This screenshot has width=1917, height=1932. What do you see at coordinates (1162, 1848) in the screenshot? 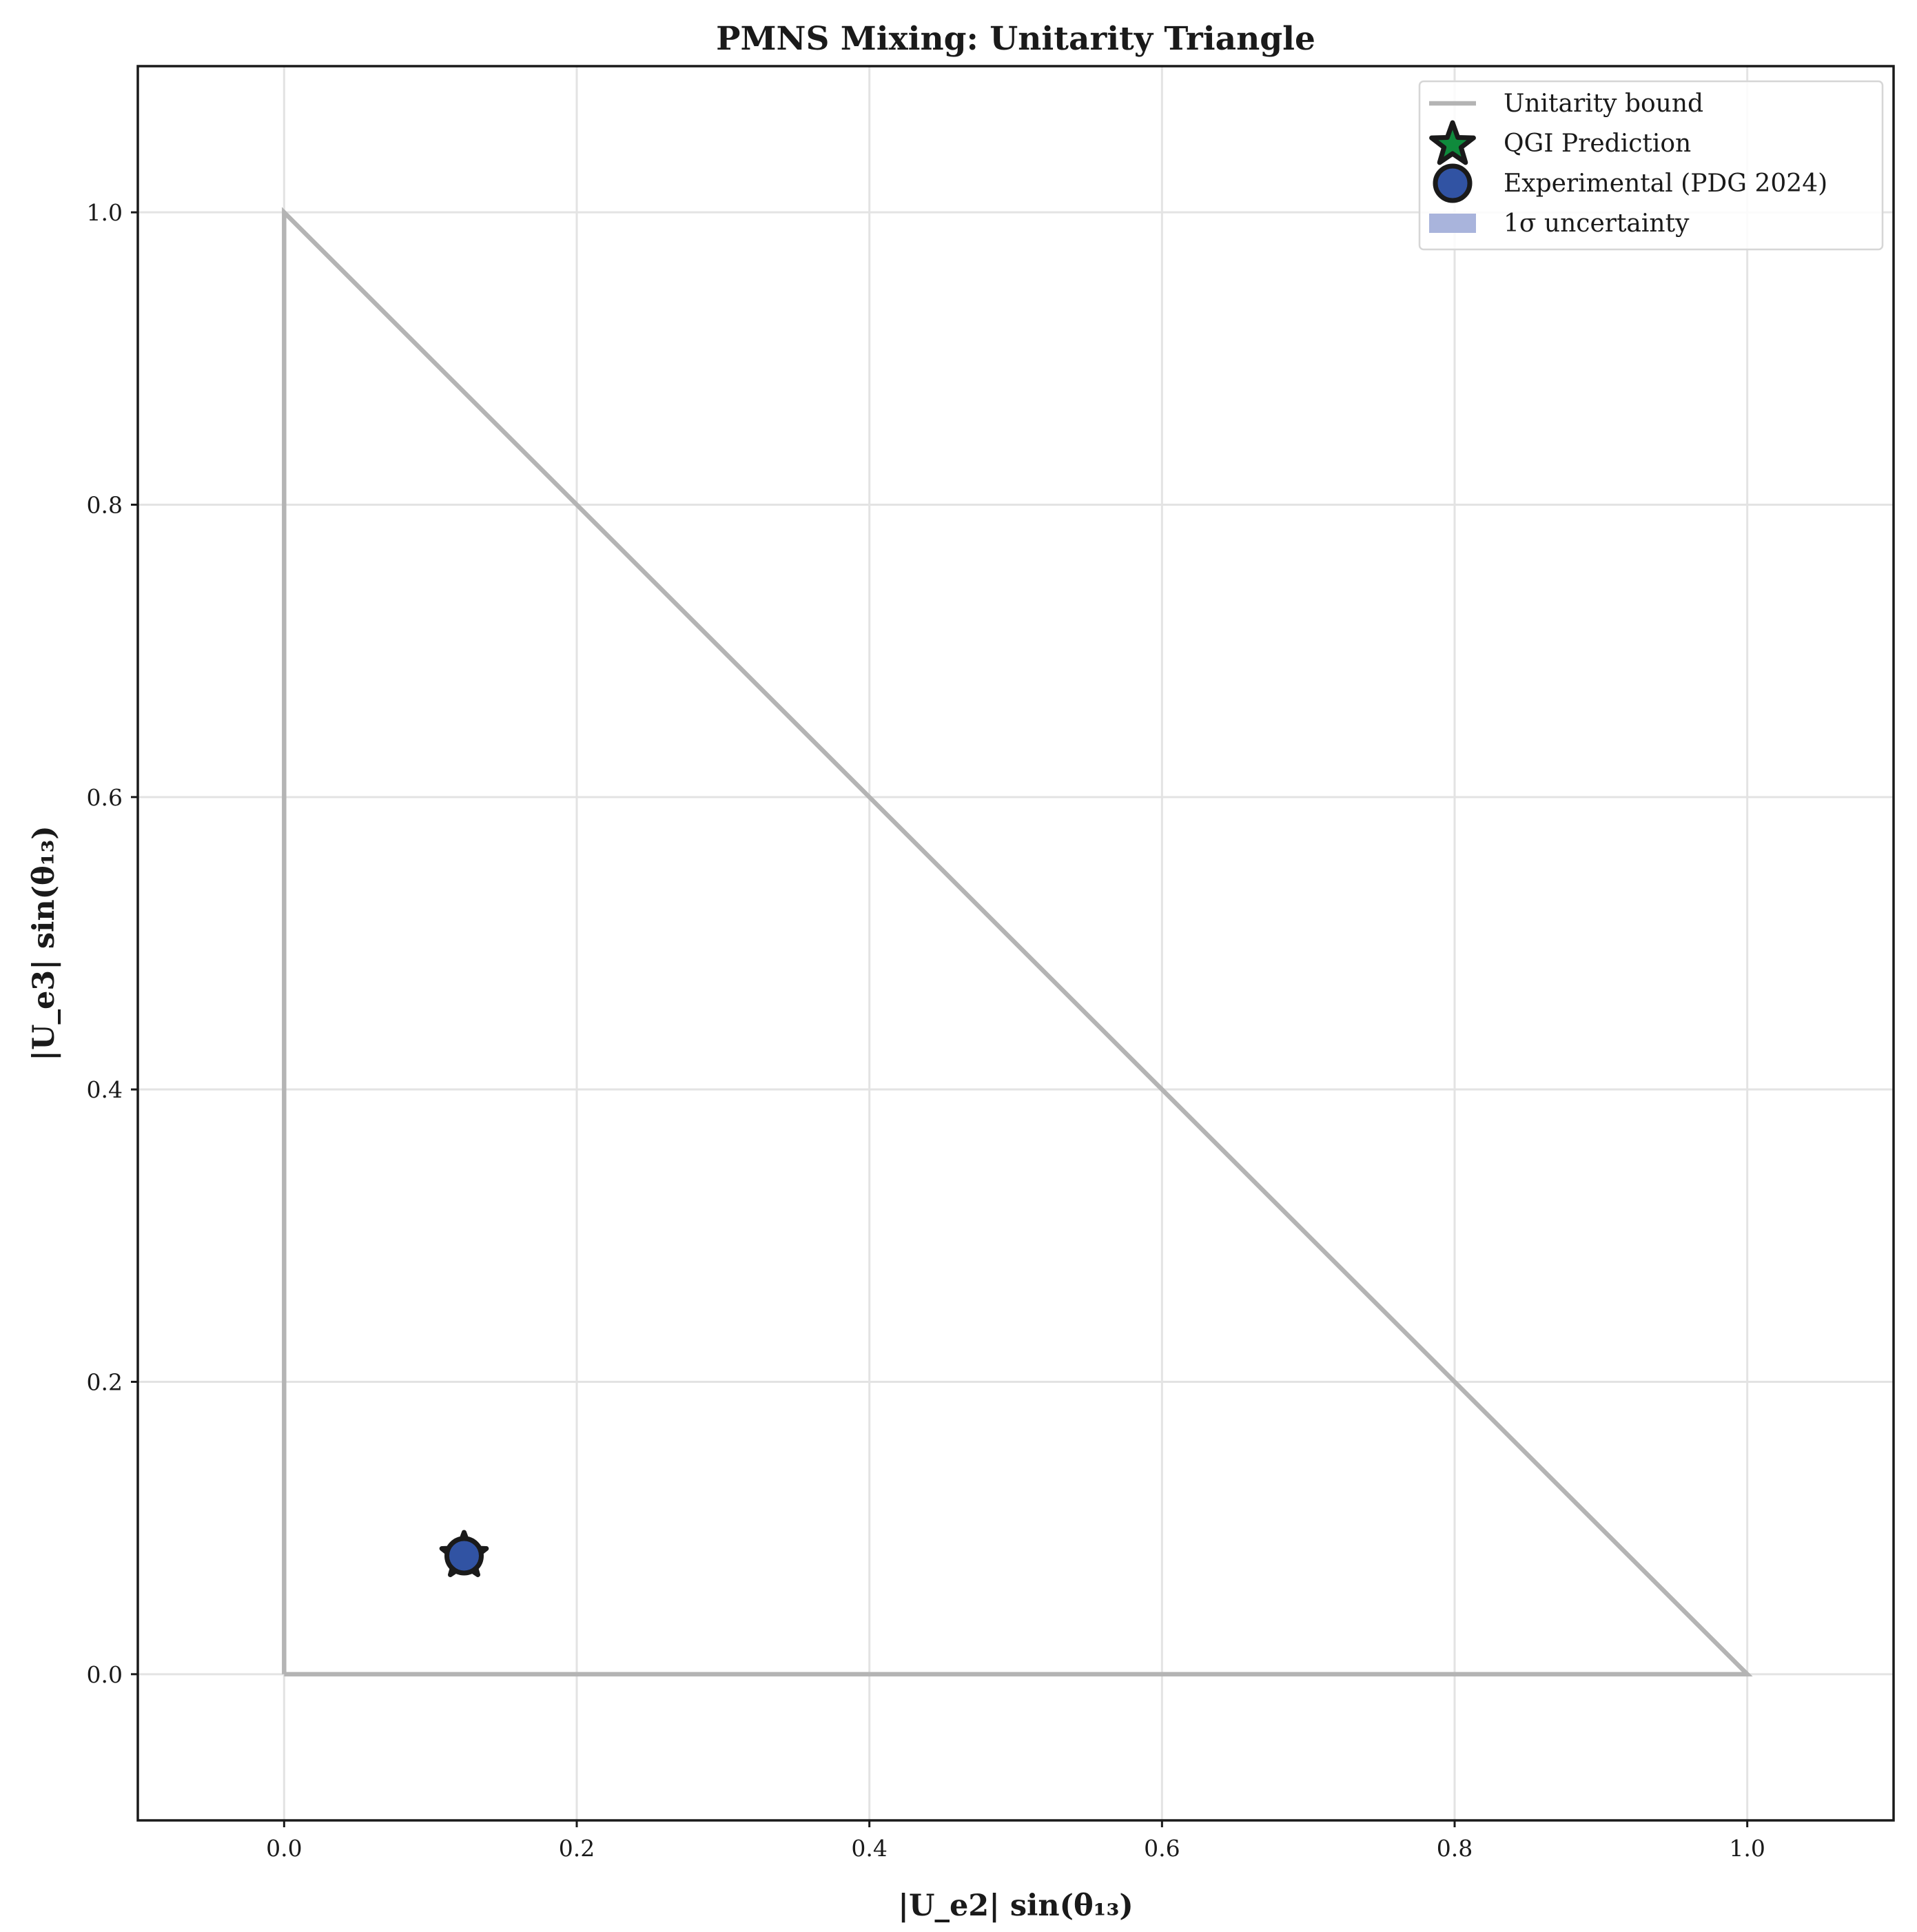
I see `x-tick-label: 0.6` at bounding box center [1162, 1848].